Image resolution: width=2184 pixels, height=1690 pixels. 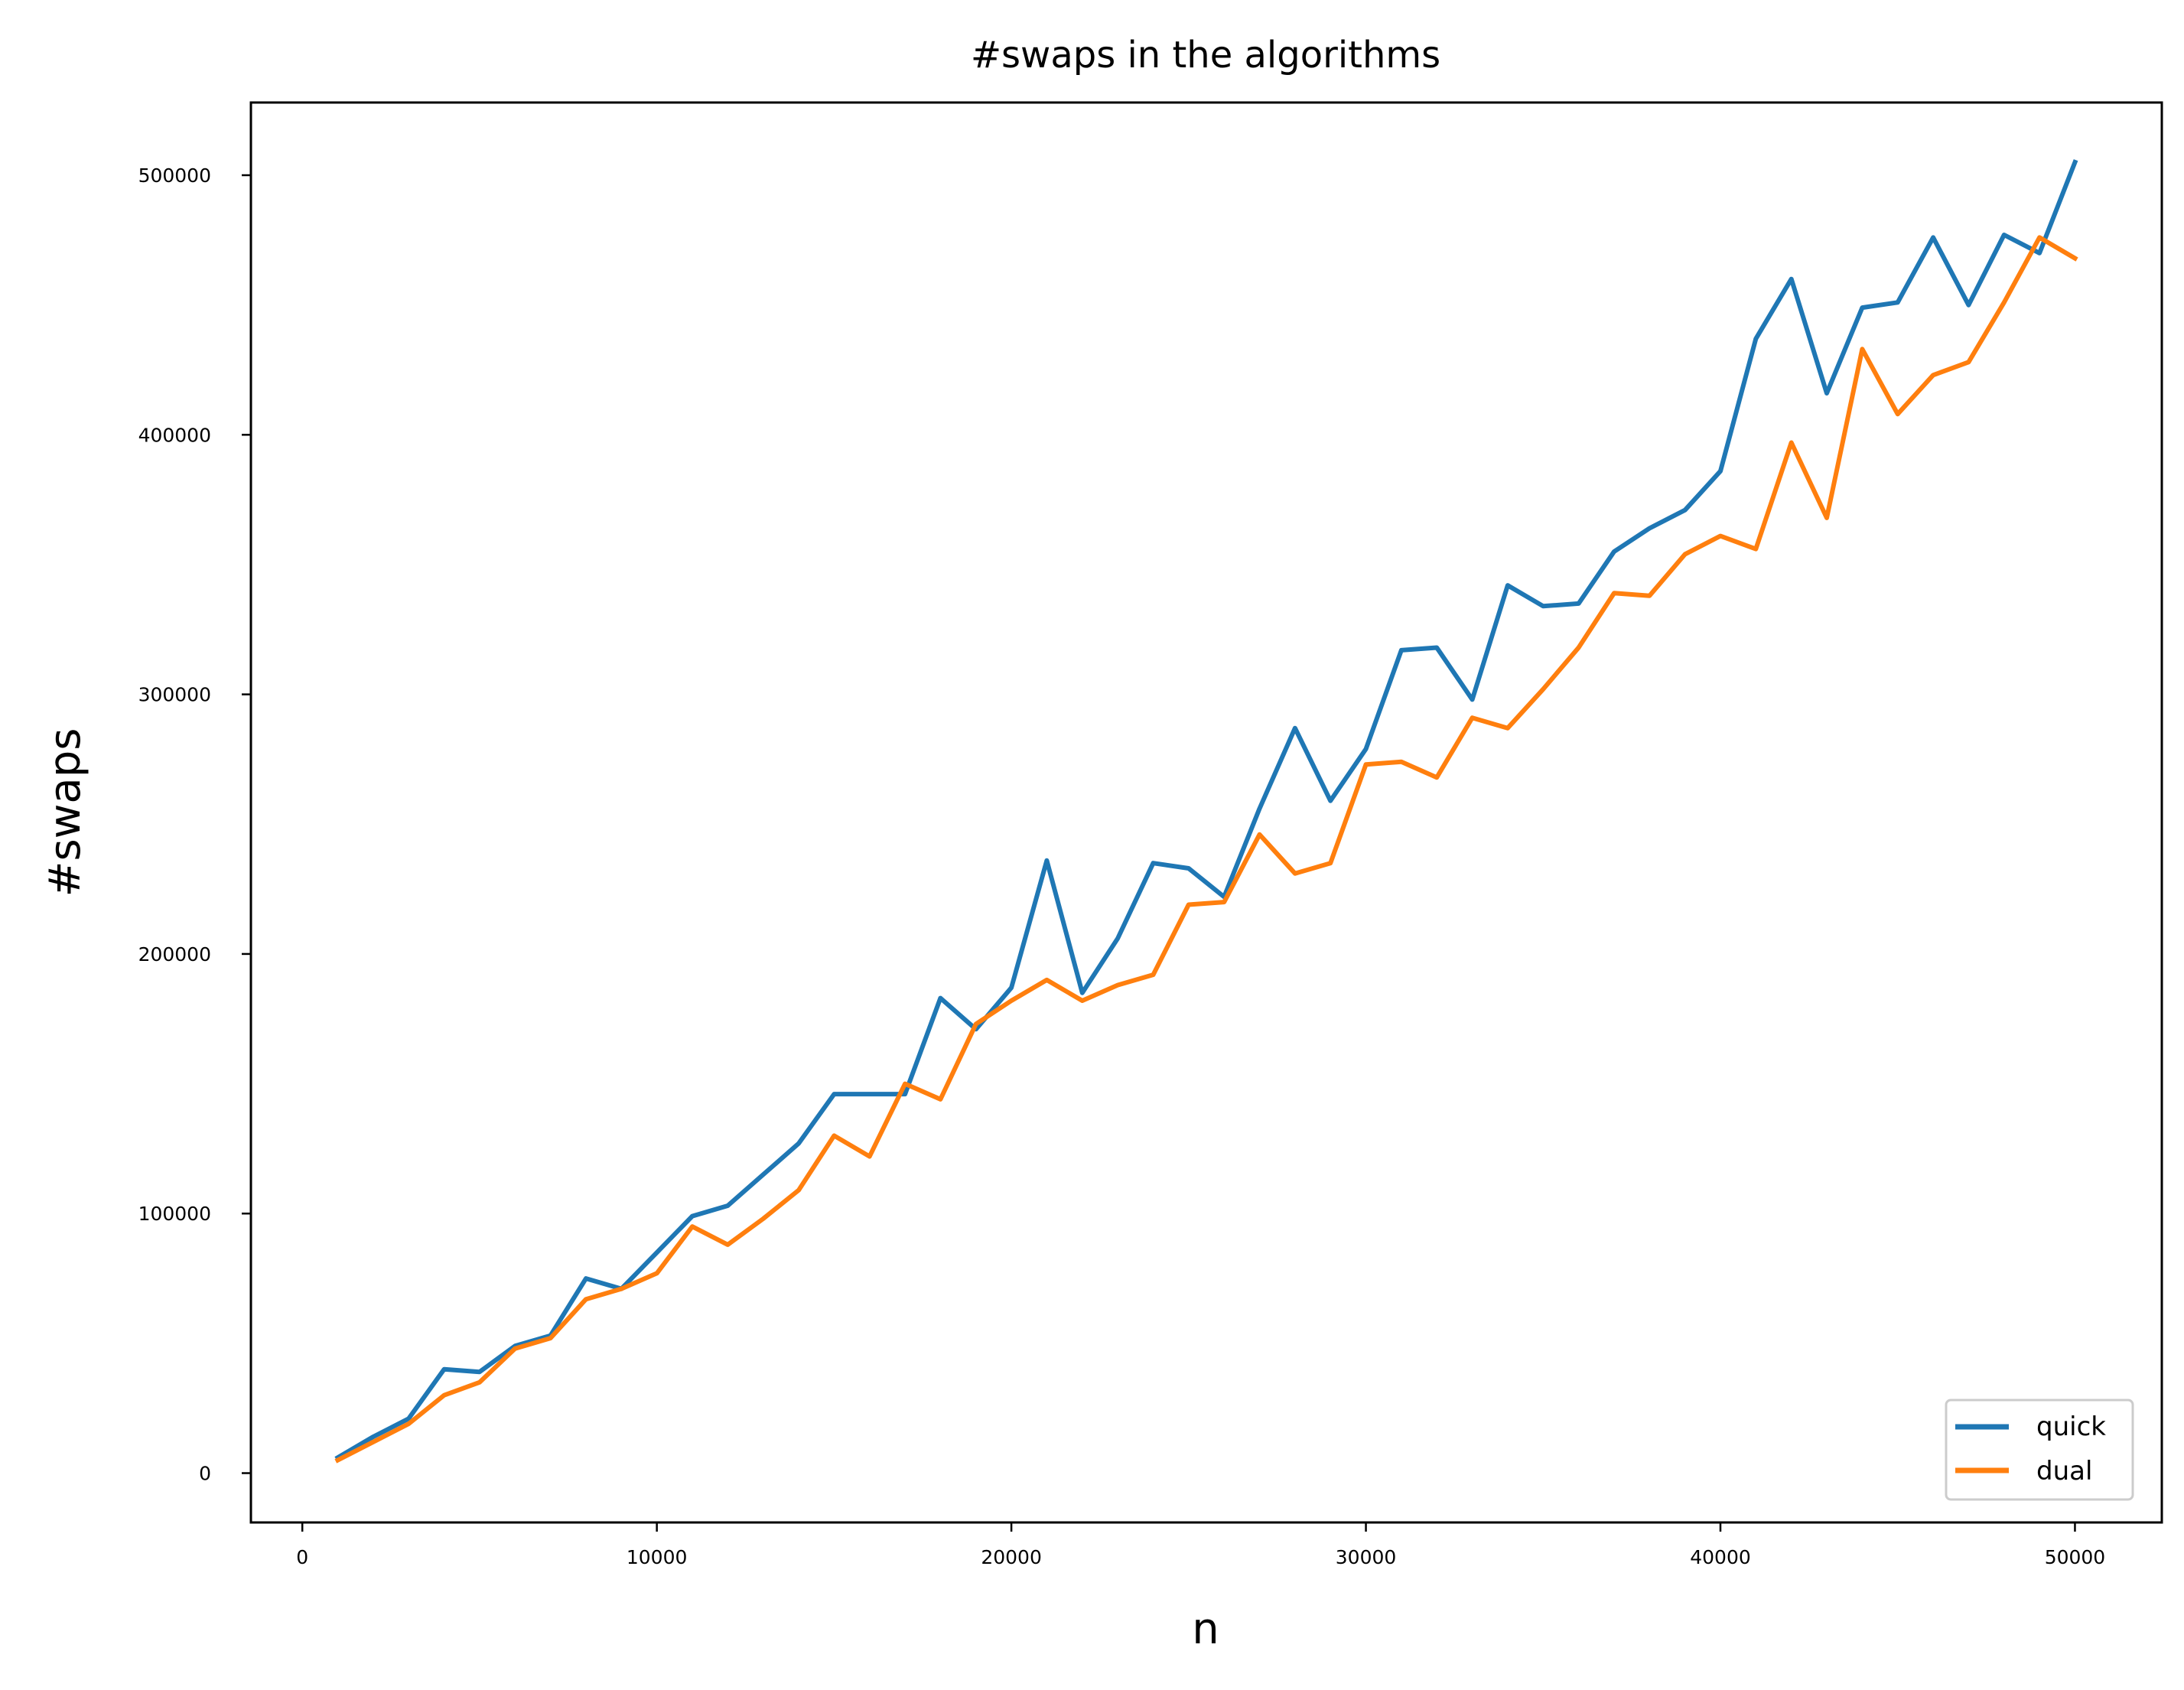 What do you see at coordinates (2064, 1471) in the screenshot?
I see `legend-label-dual: dual` at bounding box center [2064, 1471].